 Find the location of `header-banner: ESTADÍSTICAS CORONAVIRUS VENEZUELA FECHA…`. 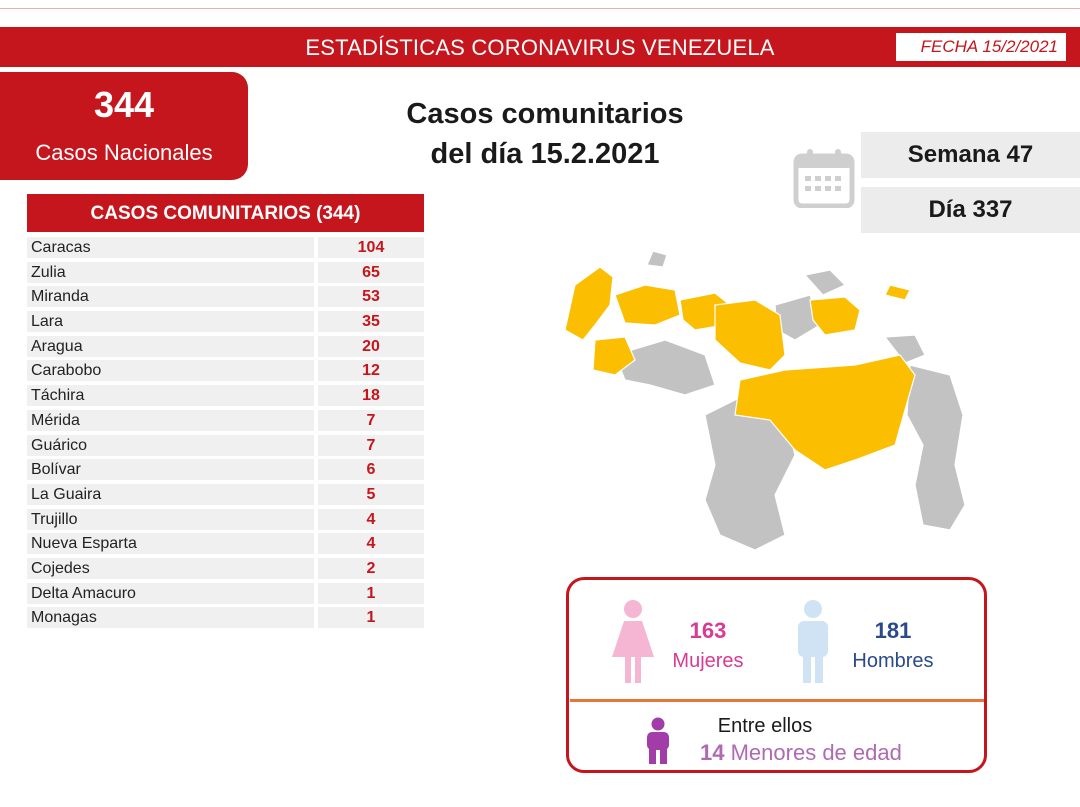

header-banner: ESTADÍSTICAS CORONAVIRUS VENEZUELA FECHA… is located at coordinates (540, 47).